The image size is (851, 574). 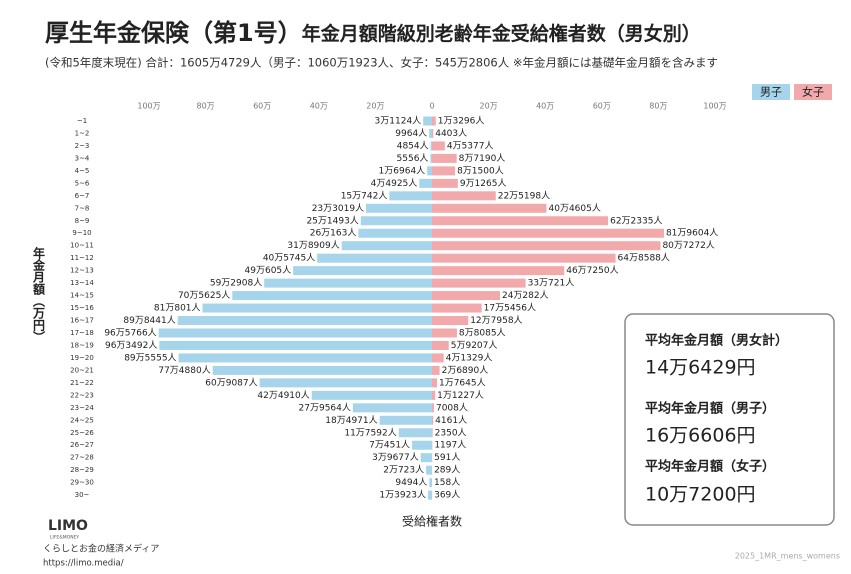 What do you see at coordinates (101, 549) in the screenshot?
I see `tagline: くらしとお金の経済メディア` at bounding box center [101, 549].